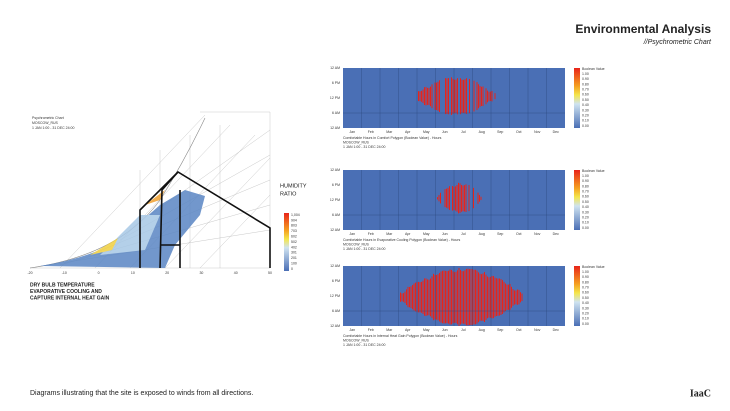  Describe the element at coordinates (99, 273) in the screenshot. I see `x-tick-label: 0` at that location.